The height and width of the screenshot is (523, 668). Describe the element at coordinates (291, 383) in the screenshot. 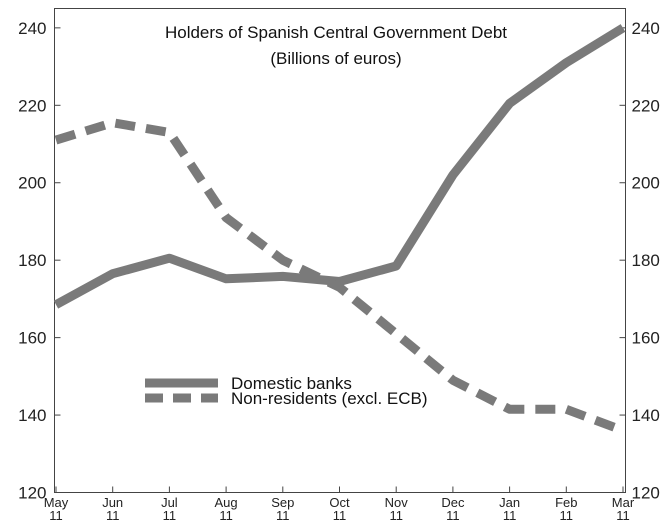

I see `legend-label-domestic-banks: Domestic banks` at that location.